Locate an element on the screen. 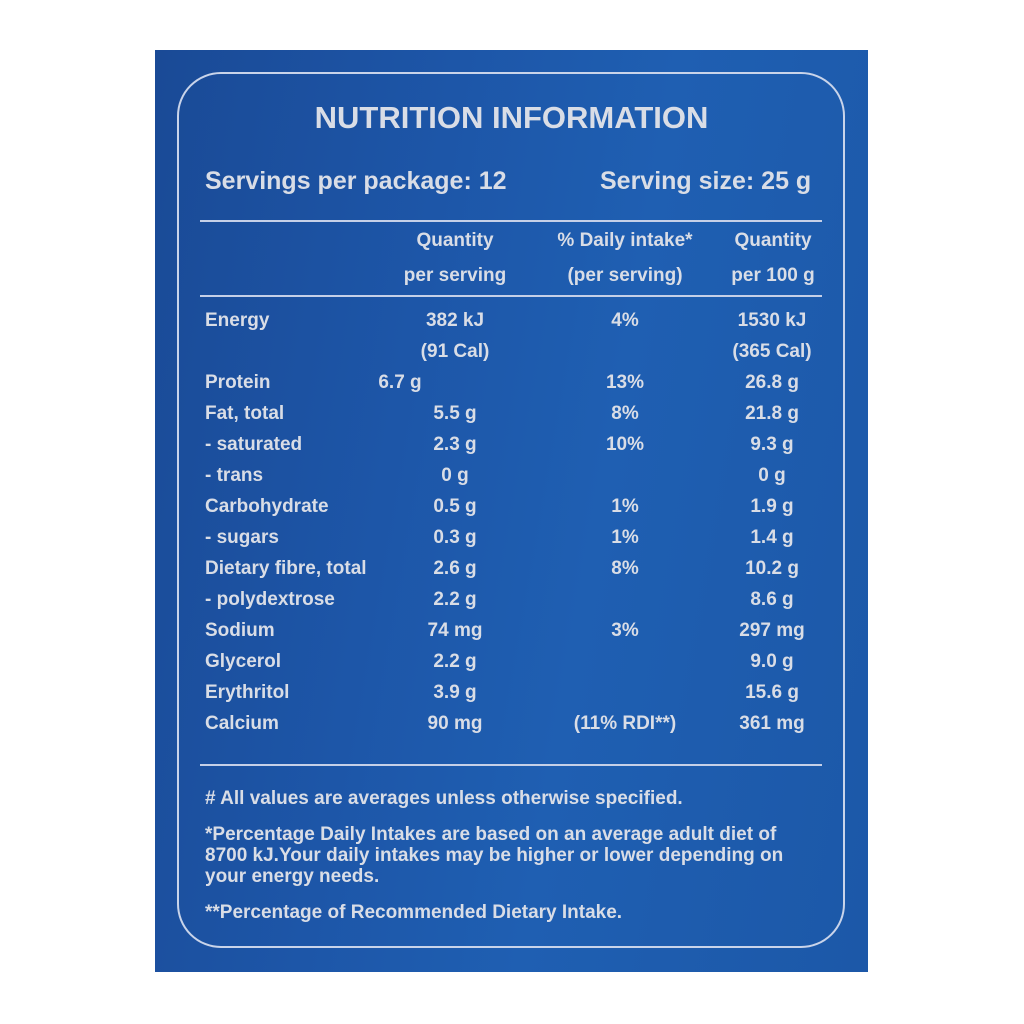 The height and width of the screenshot is (1024, 1024). nutrient-name: Protein is located at coordinates (238, 382).